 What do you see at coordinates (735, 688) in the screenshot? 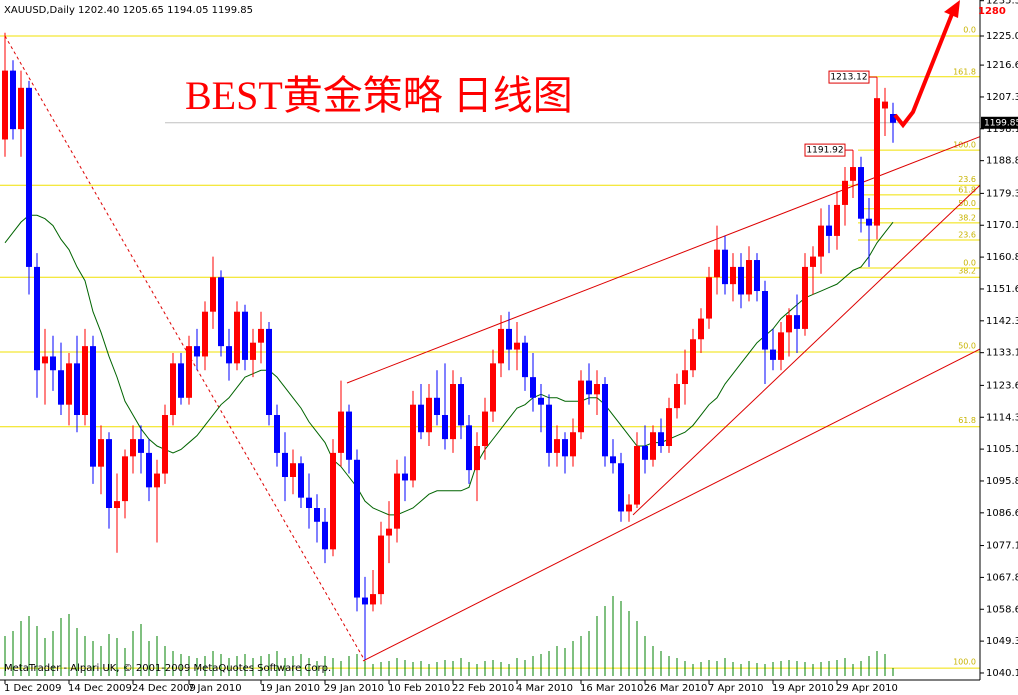
I see `x-tick-label: 7 Apr 2010` at bounding box center [735, 688].